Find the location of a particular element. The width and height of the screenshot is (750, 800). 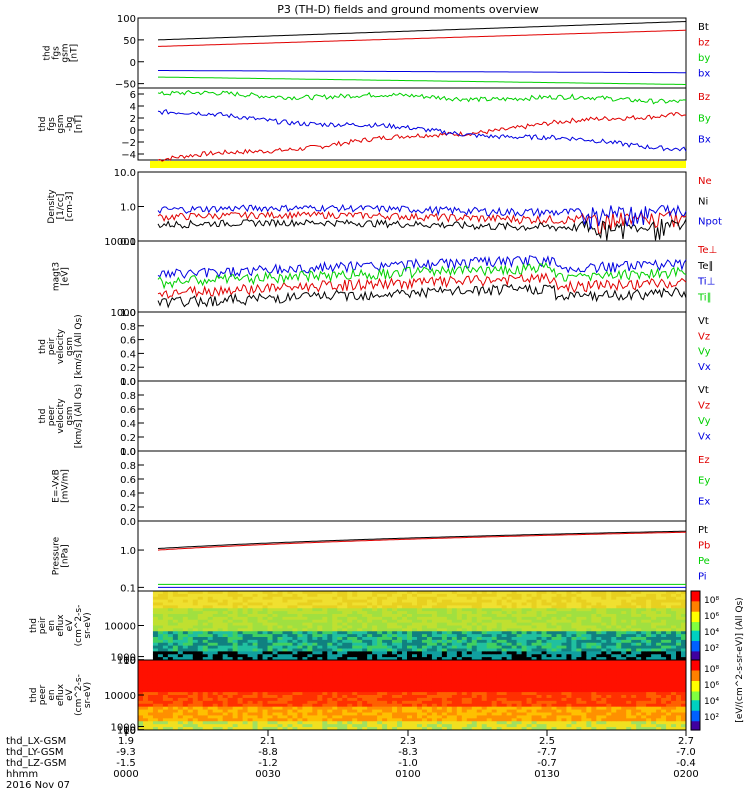

series-Bz is located at coordinates (422, 136).